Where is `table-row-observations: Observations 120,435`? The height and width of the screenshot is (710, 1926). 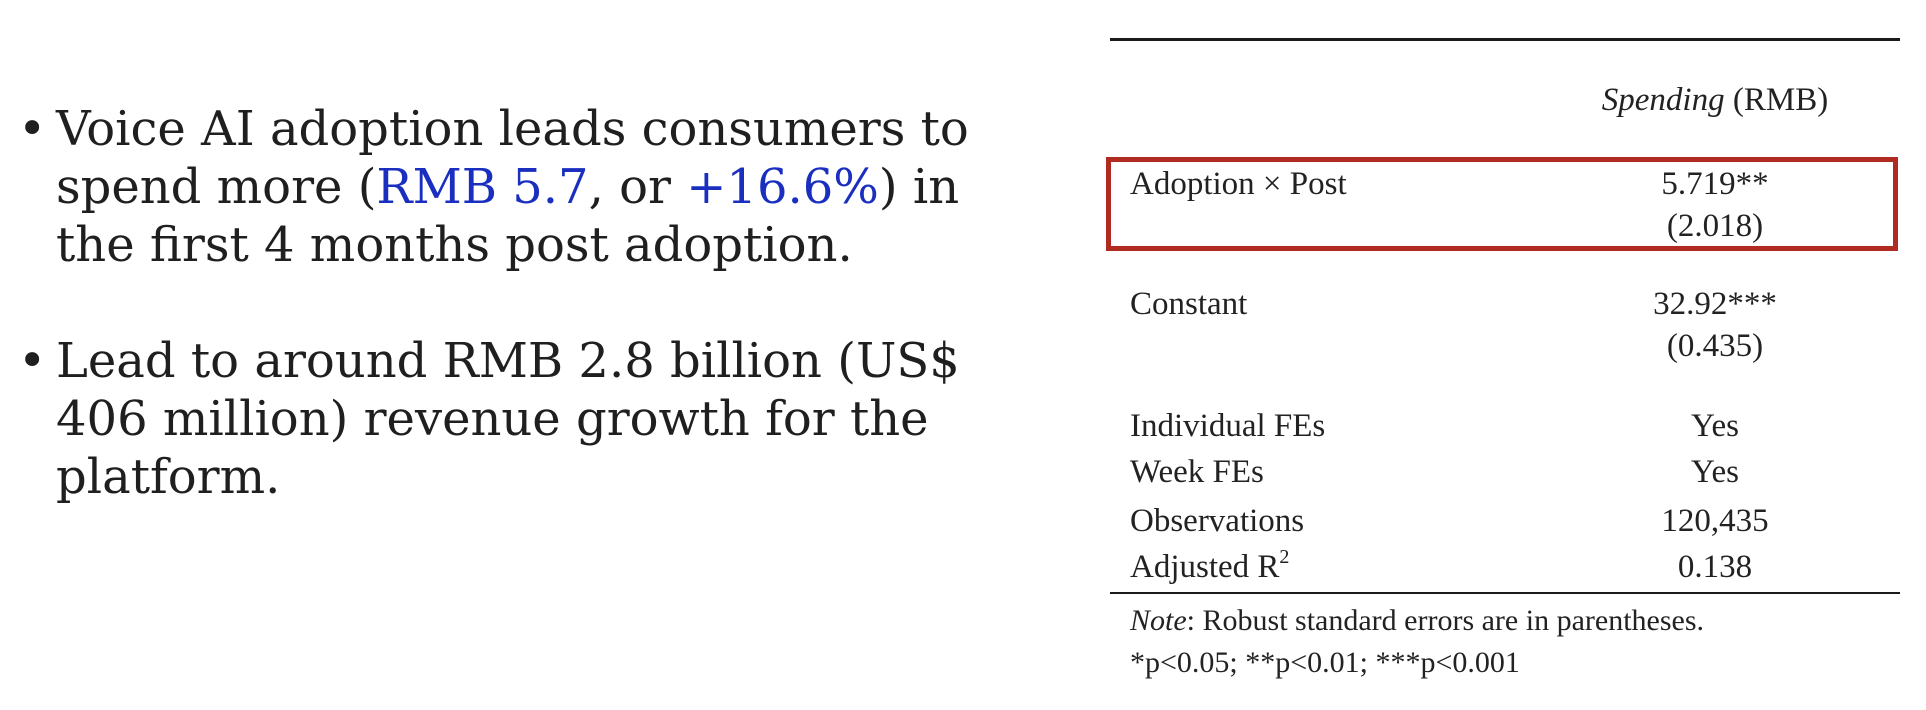 table-row-observations: Observations 120,435 is located at coordinates (1510, 521).